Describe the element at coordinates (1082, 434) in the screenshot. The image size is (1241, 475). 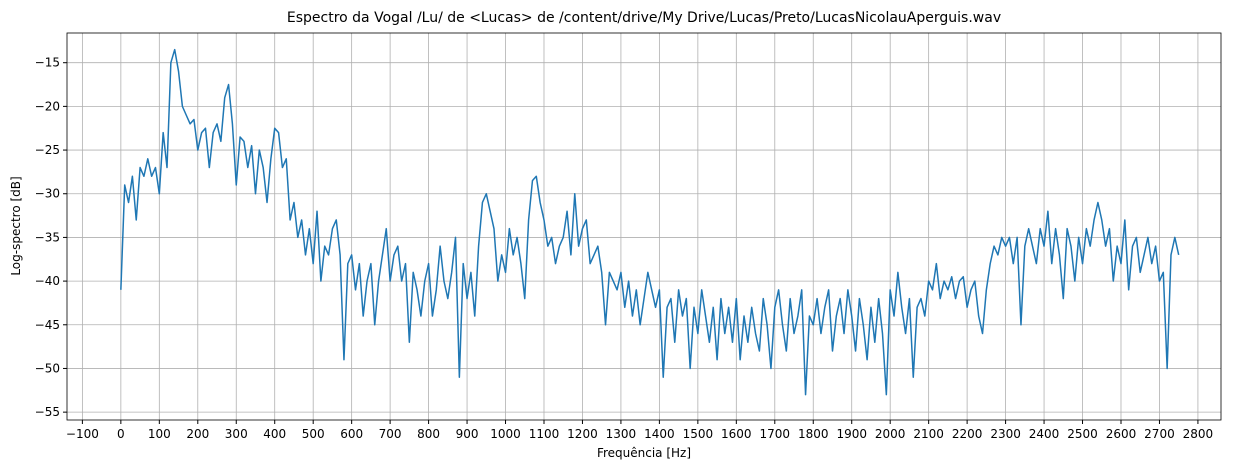
I see `x-tick-label: 2500` at that location.